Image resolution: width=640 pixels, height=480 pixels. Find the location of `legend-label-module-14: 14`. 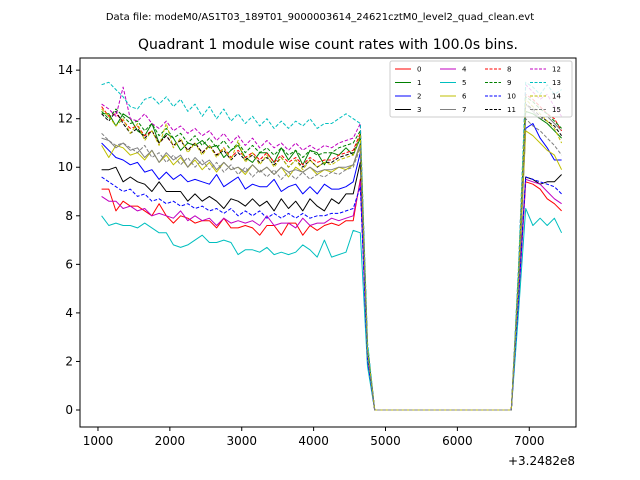

legend-label-module-14: 14 is located at coordinates (556, 97).